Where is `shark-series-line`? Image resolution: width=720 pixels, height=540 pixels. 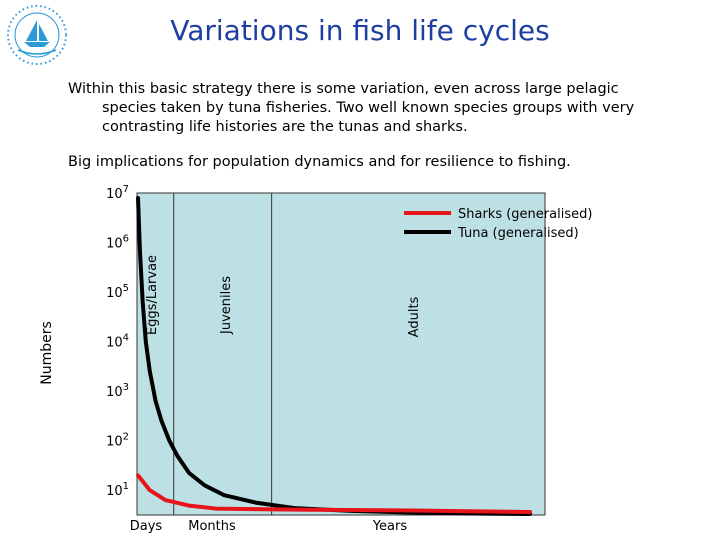
shark-series-line is located at coordinates (334, 493).